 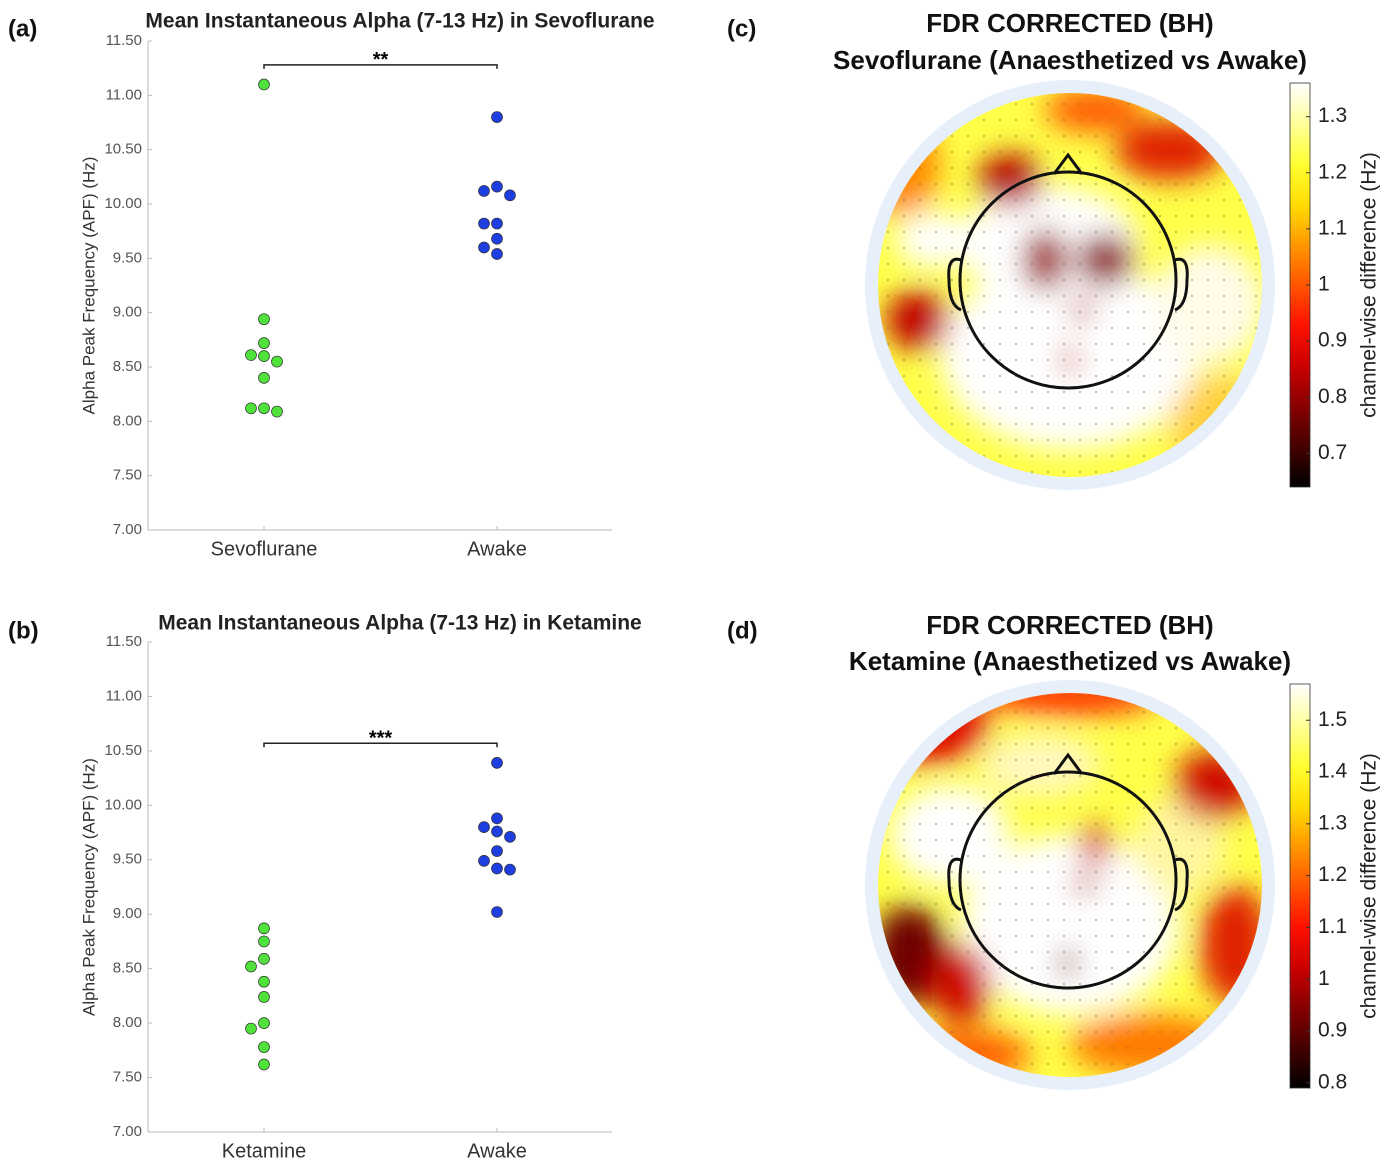 What do you see at coordinates (264, 1150) in the screenshot?
I see `x-tick-label: Ketamine` at bounding box center [264, 1150].